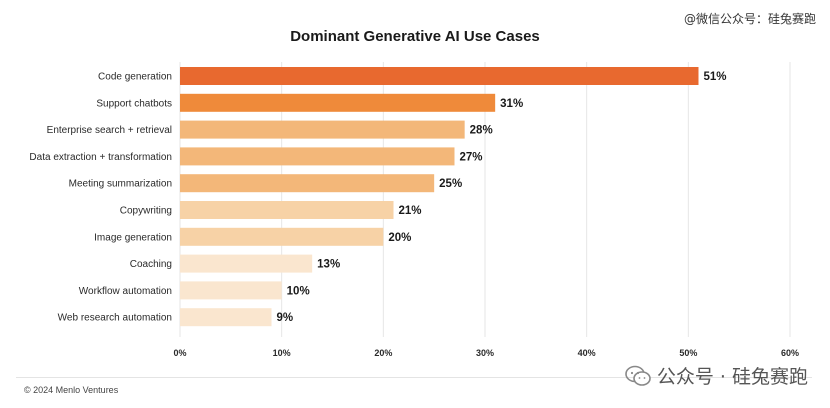 This screenshot has width=830, height=408. Describe the element at coordinates (125, 291) in the screenshot. I see `category-label: Workflow automation` at that location.